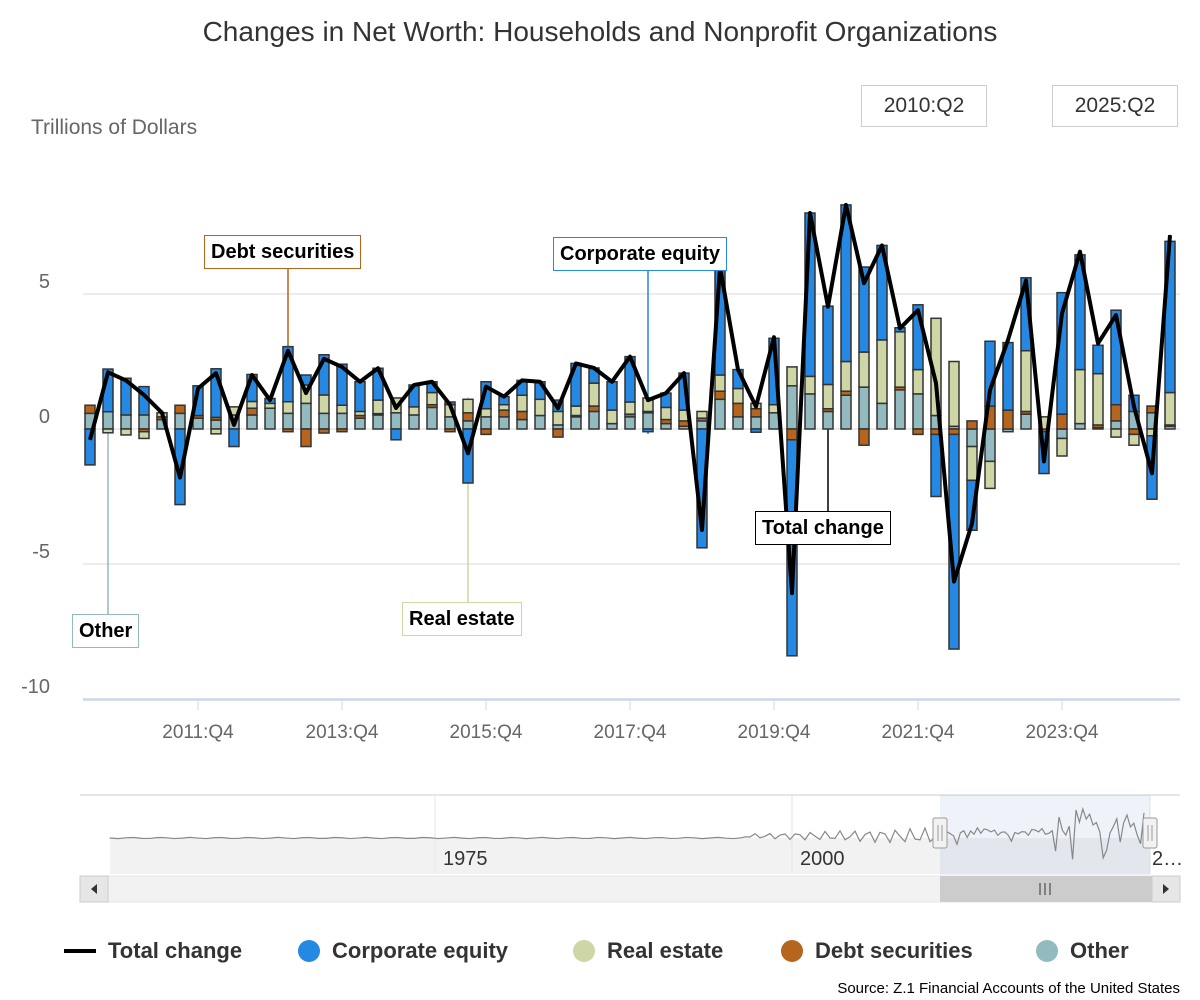  Describe the element at coordinates (1115, 106) in the screenshot. I see `range-to-input: 2025:Q2` at that location.